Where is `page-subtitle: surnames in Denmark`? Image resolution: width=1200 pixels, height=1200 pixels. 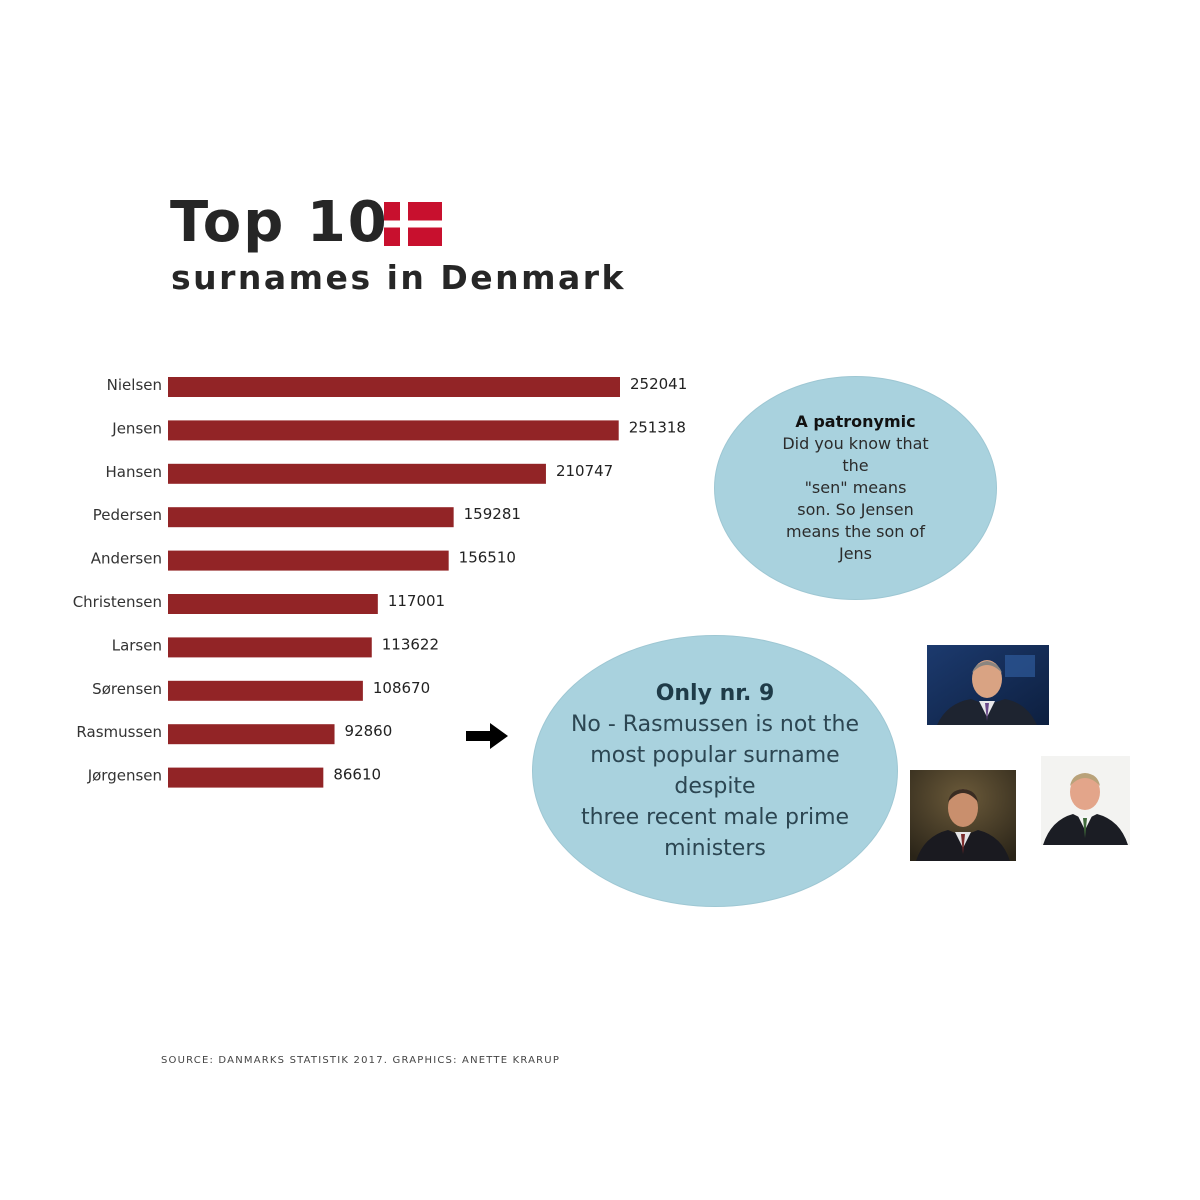
page-subtitle: surnames in Denmark is located at coordinates (399, 277).